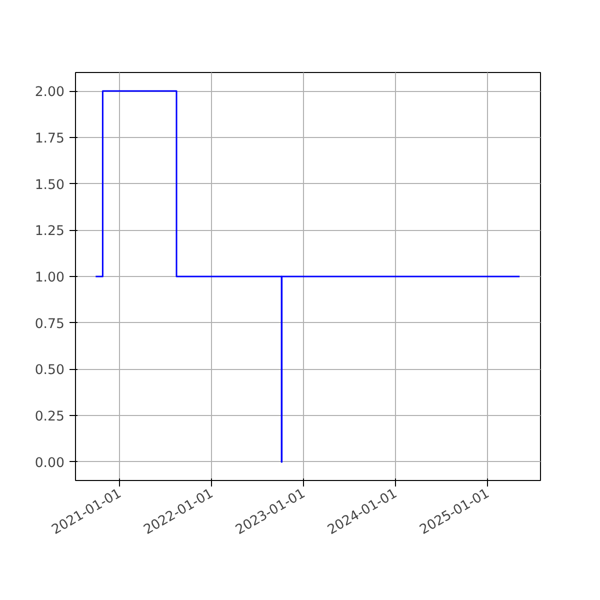 This screenshot has height=600, width=600. Describe the element at coordinates (49, 185) in the screenshot. I see `y-tick-label: 1.50` at that location.